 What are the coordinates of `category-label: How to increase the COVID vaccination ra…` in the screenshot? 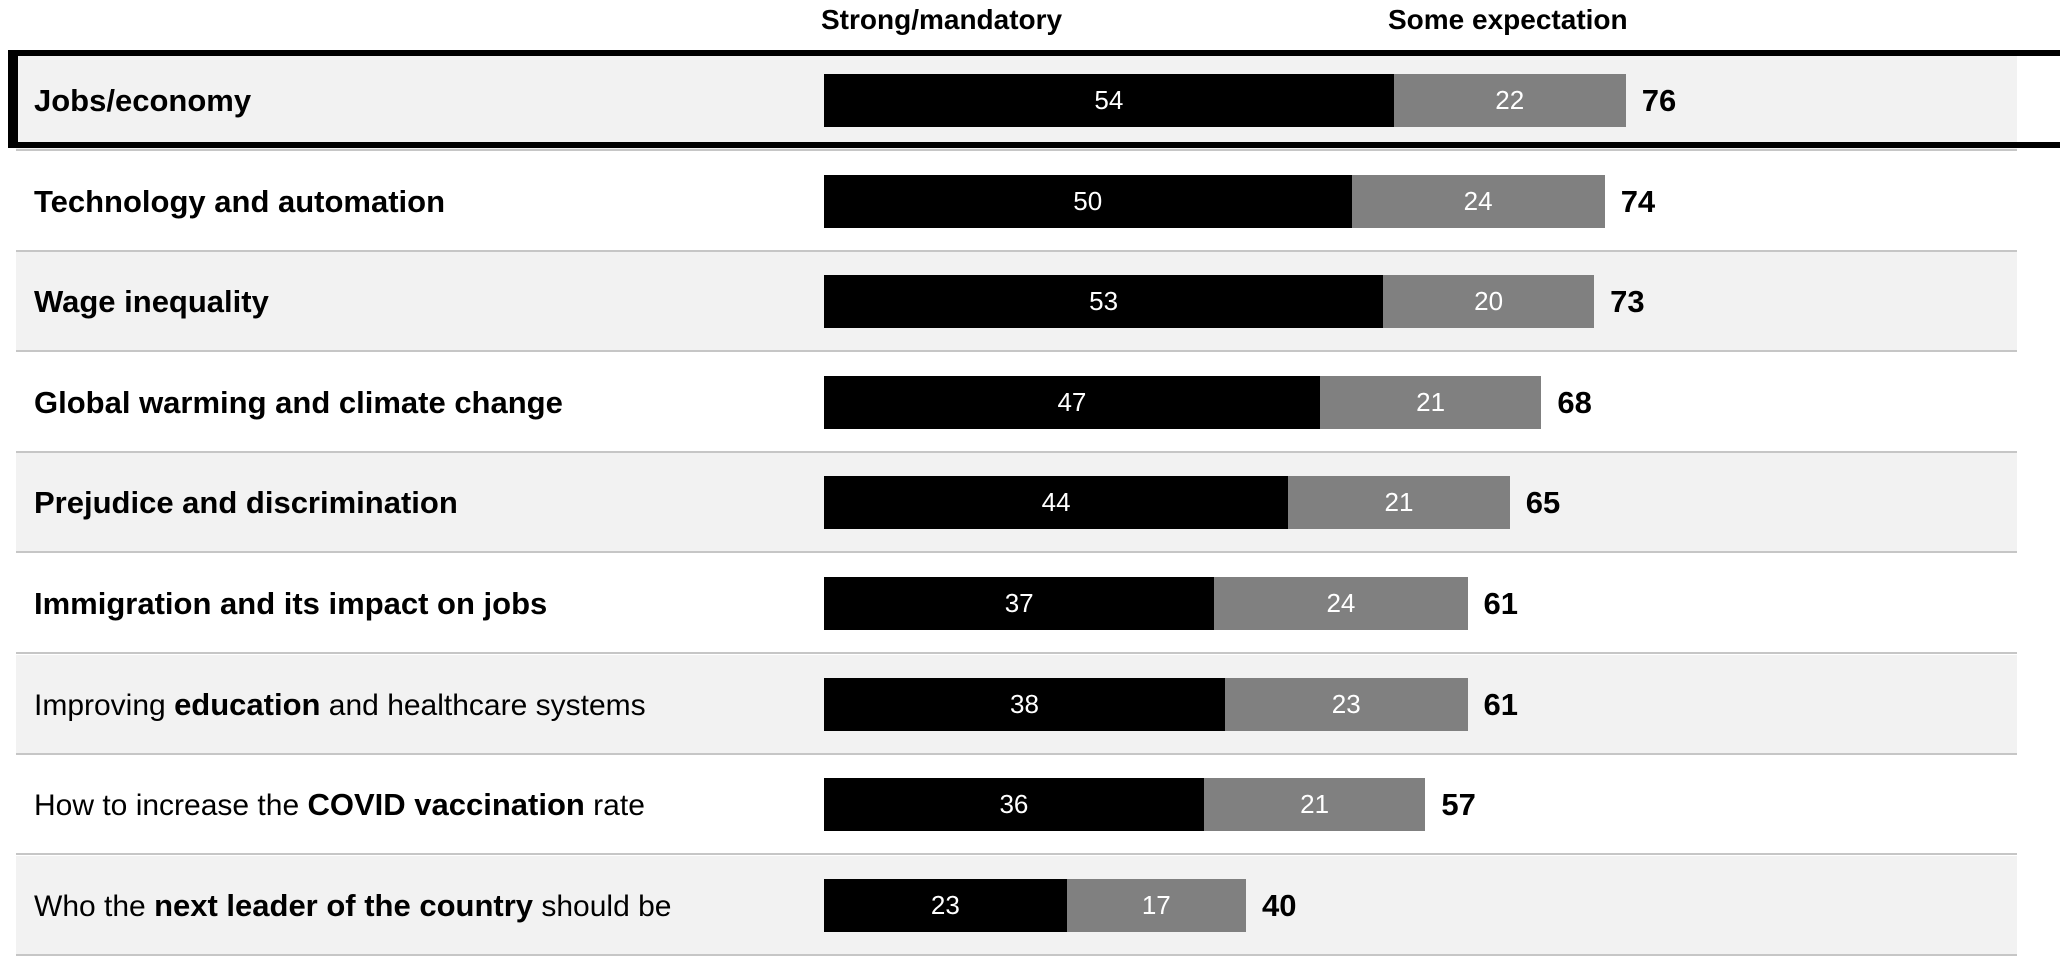 It's located at (339, 805).